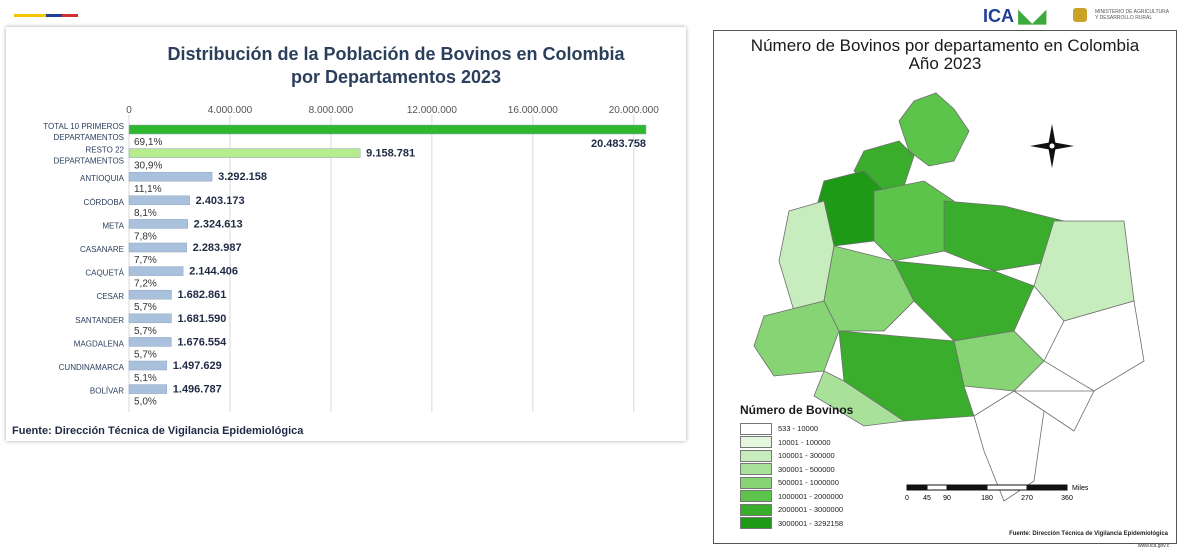 The width and height of the screenshot is (1189, 552). What do you see at coordinates (201, 319) in the screenshot?
I see `value-label: 1.681.590` at bounding box center [201, 319].